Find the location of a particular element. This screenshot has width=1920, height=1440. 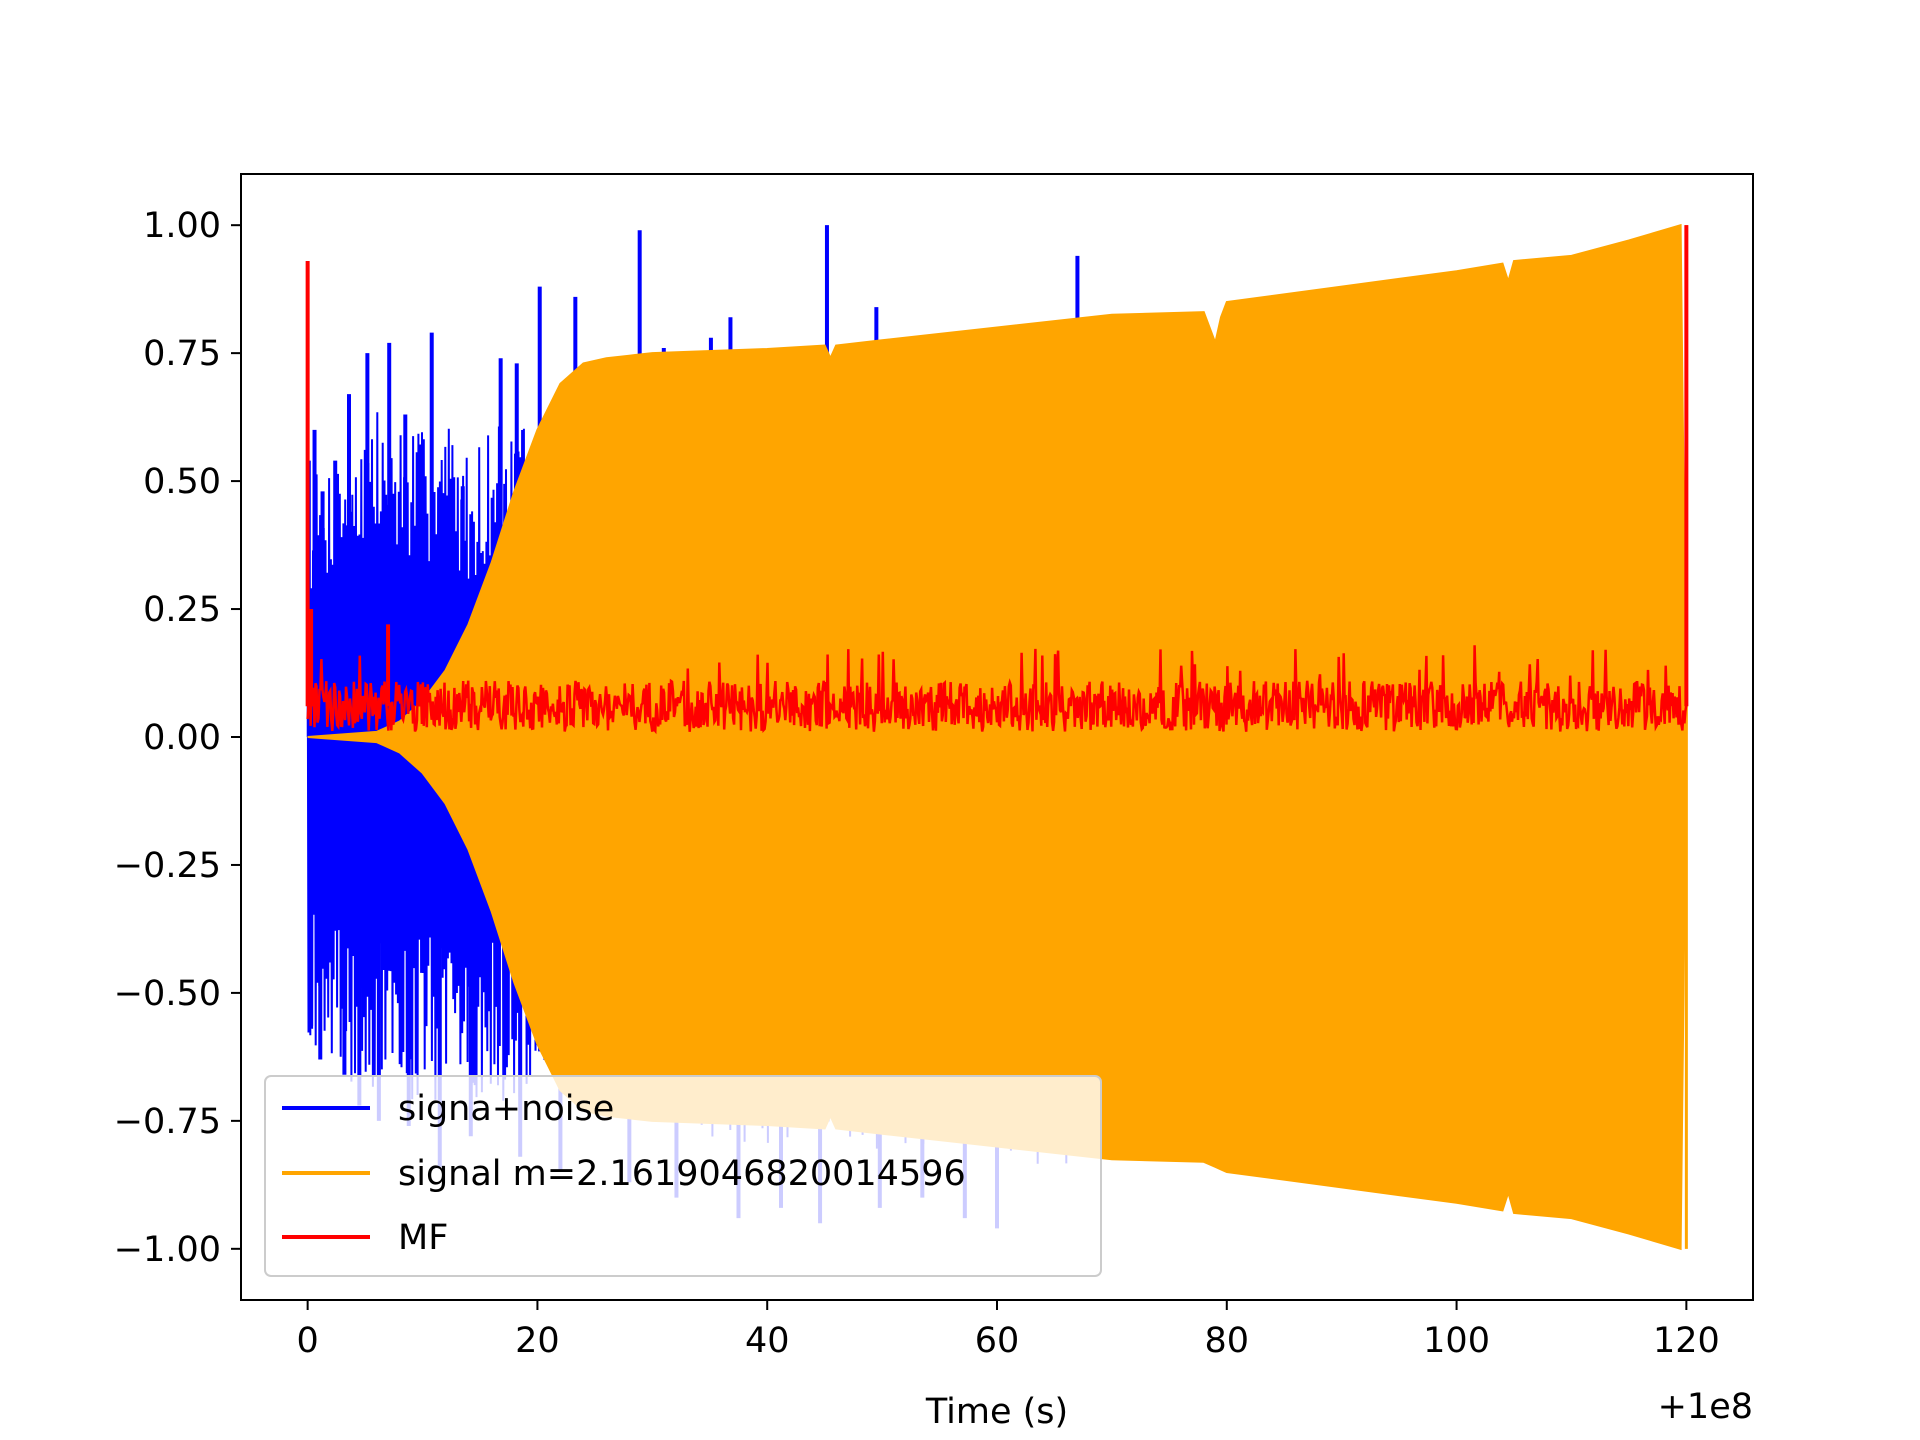

y-axis: 1.00 0.75 0.50 0.25 0.00 −0.25 −0.50 −0.75 −1.00 is located at coordinates (177, 738).